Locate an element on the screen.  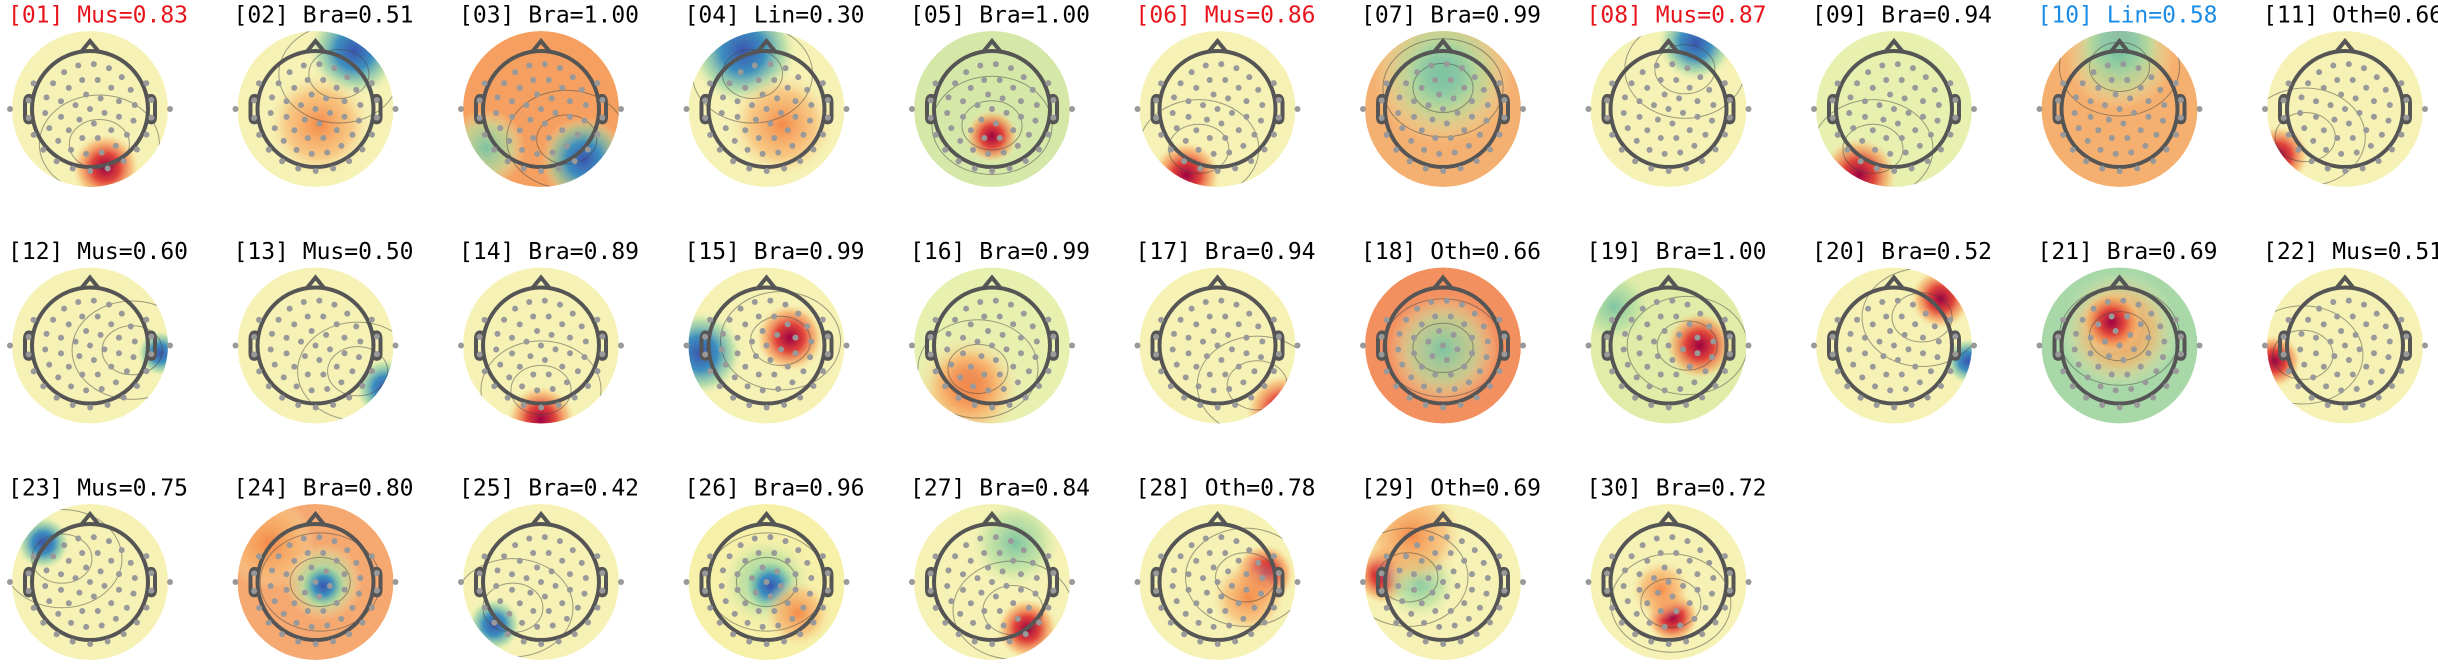
nose is located at coordinates (541, 282).